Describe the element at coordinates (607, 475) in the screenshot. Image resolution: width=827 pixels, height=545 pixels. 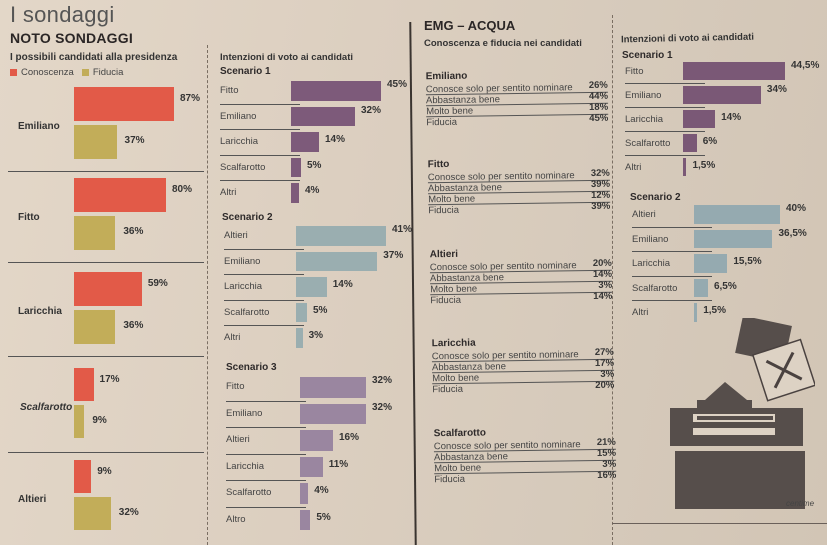
I see `emg-row-value: 16%` at that location.